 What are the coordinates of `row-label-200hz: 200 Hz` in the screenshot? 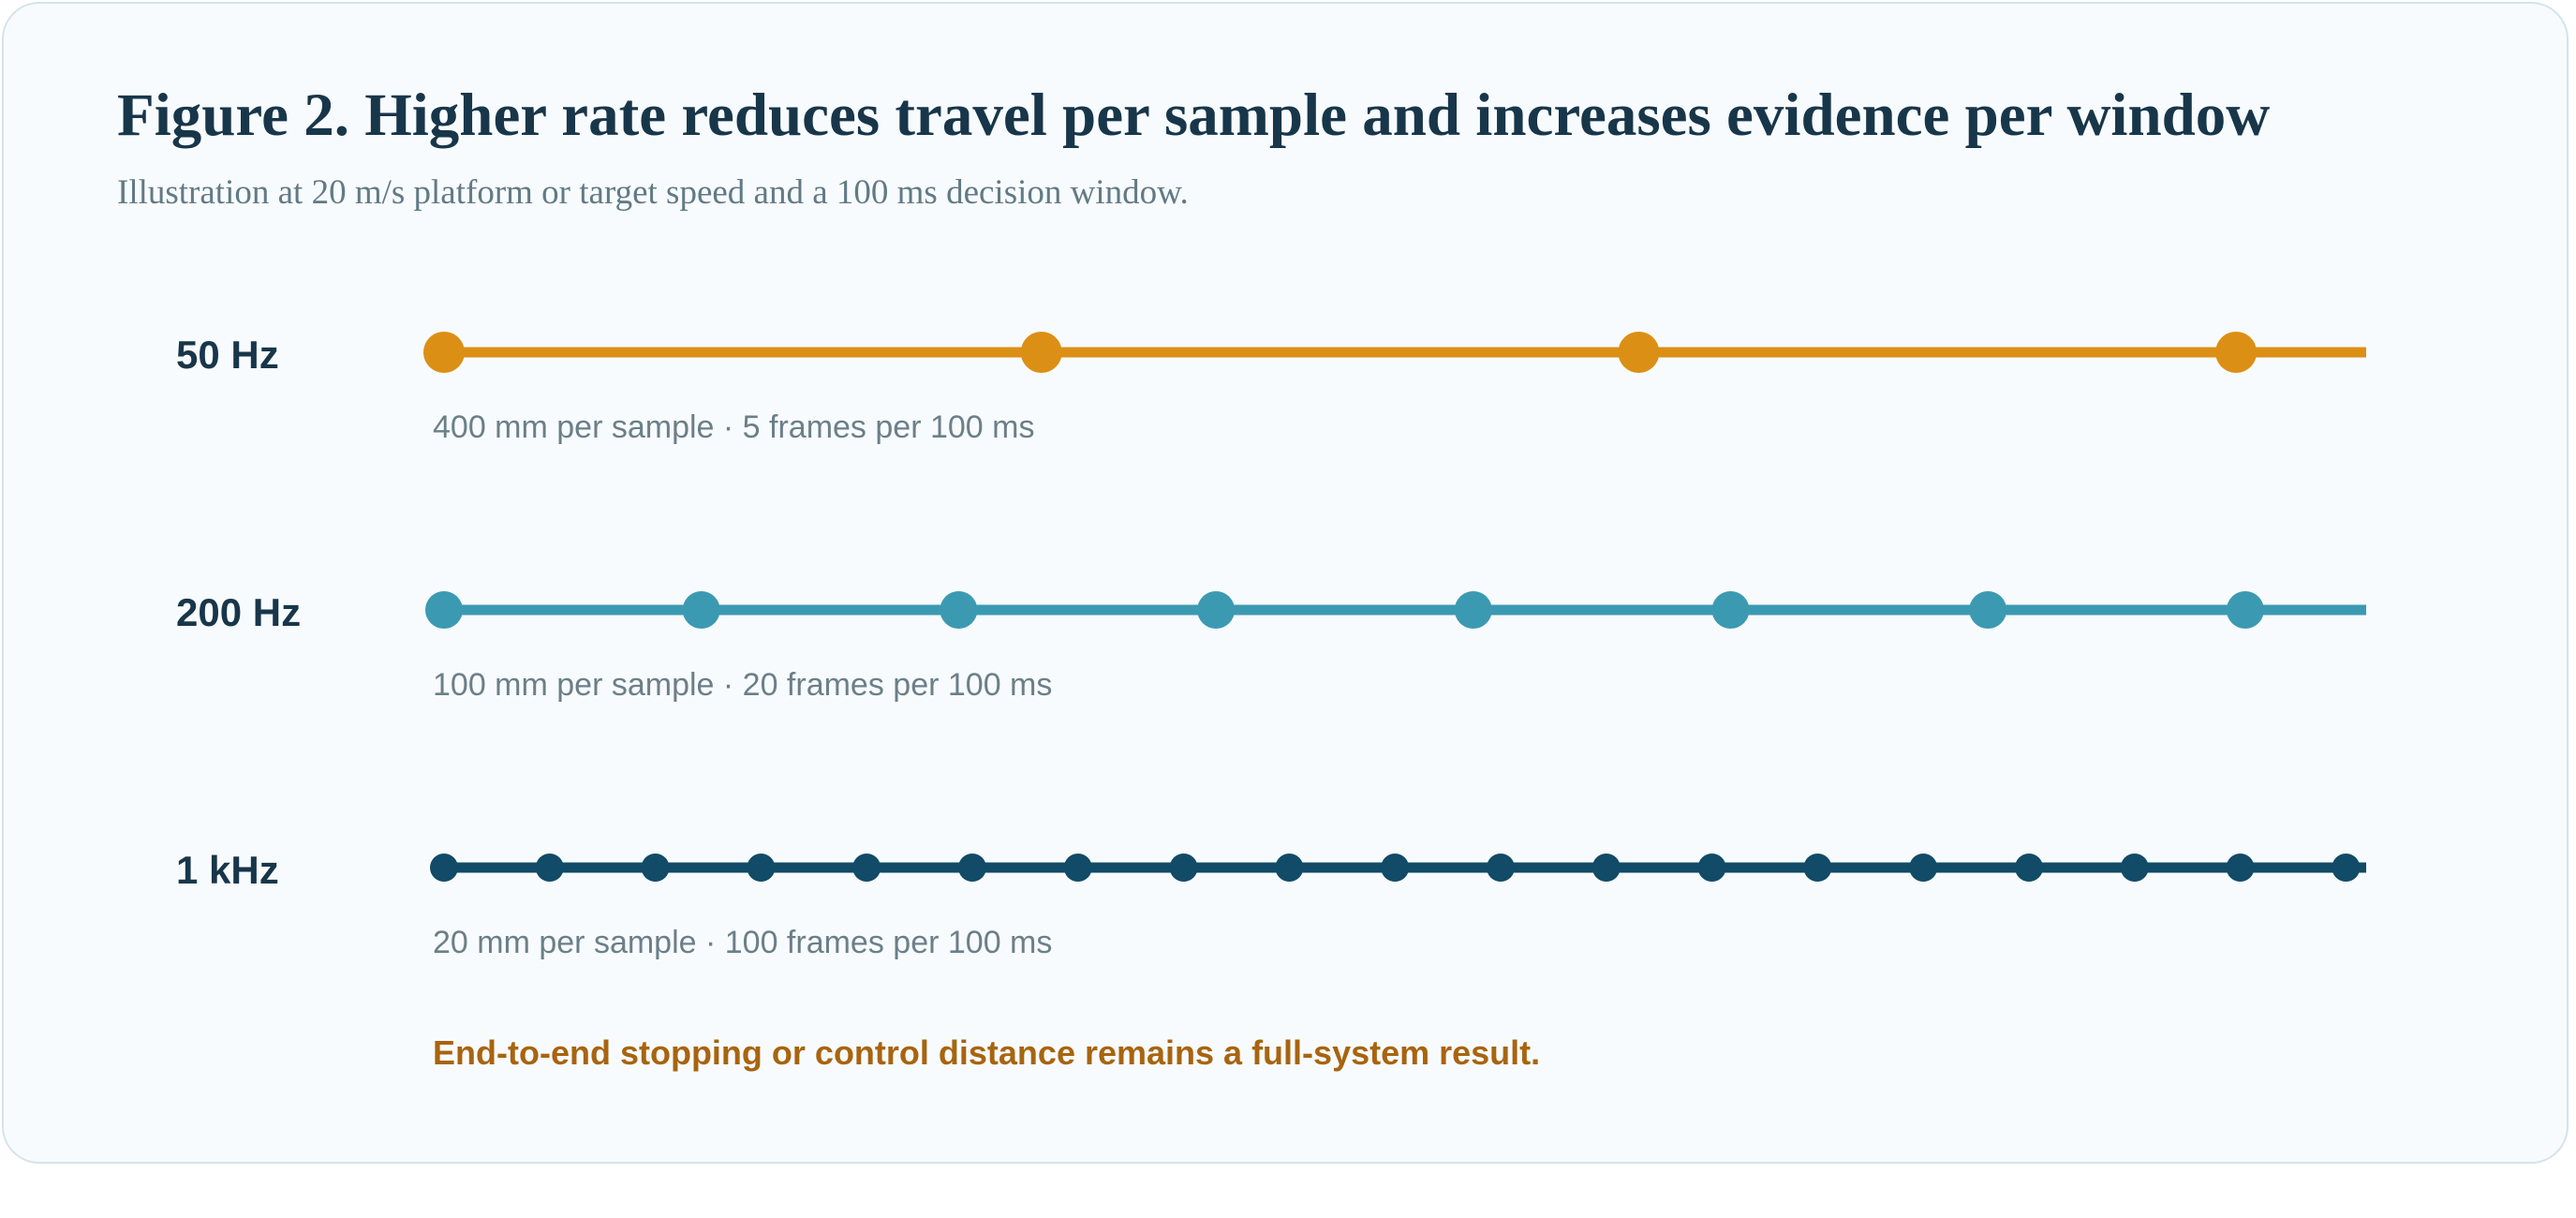 It's located at (238, 612).